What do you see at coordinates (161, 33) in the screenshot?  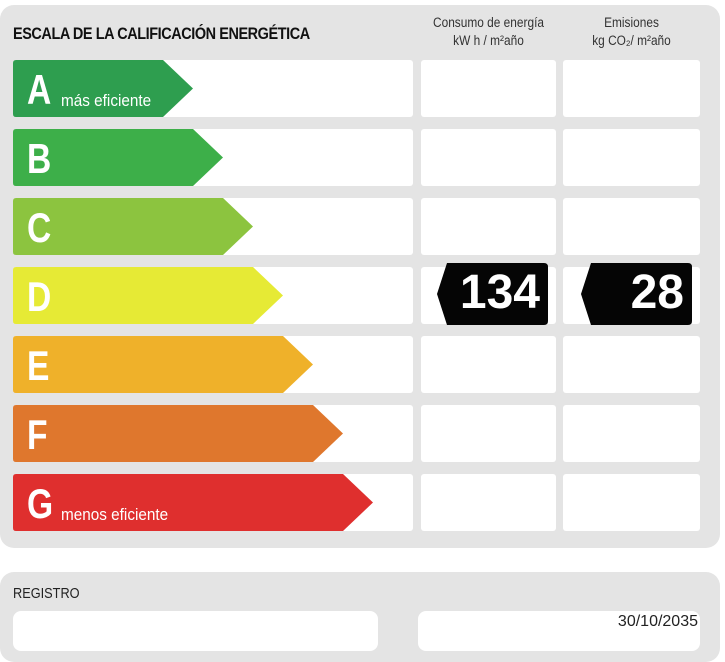 I see `scale-title: ESCALA DE LA CALIFICACIÓN ENERGÉTICA` at bounding box center [161, 33].